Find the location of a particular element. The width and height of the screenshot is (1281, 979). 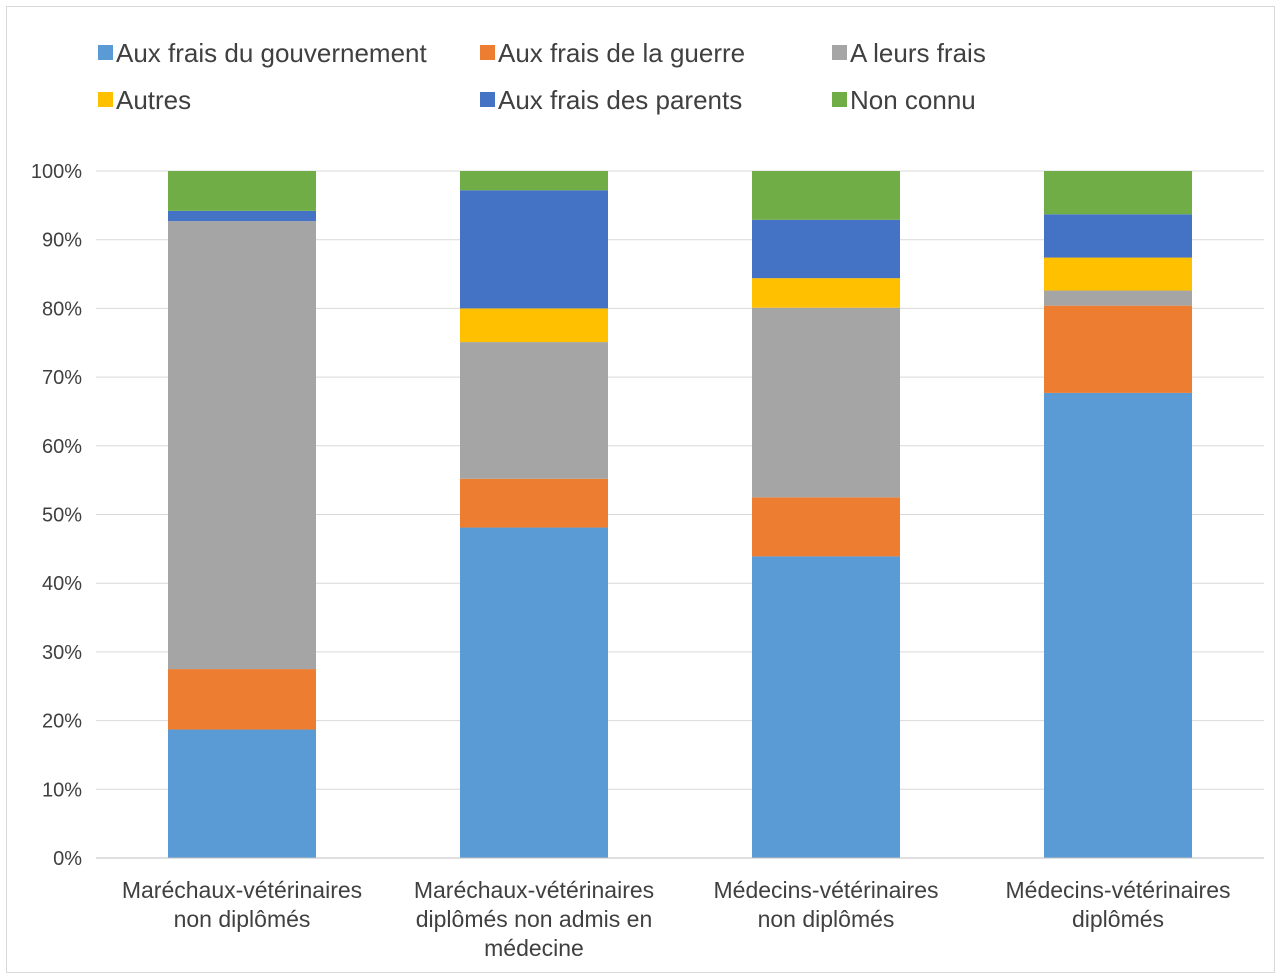

legend-label: Aux frais de la guerre is located at coordinates (621, 53).